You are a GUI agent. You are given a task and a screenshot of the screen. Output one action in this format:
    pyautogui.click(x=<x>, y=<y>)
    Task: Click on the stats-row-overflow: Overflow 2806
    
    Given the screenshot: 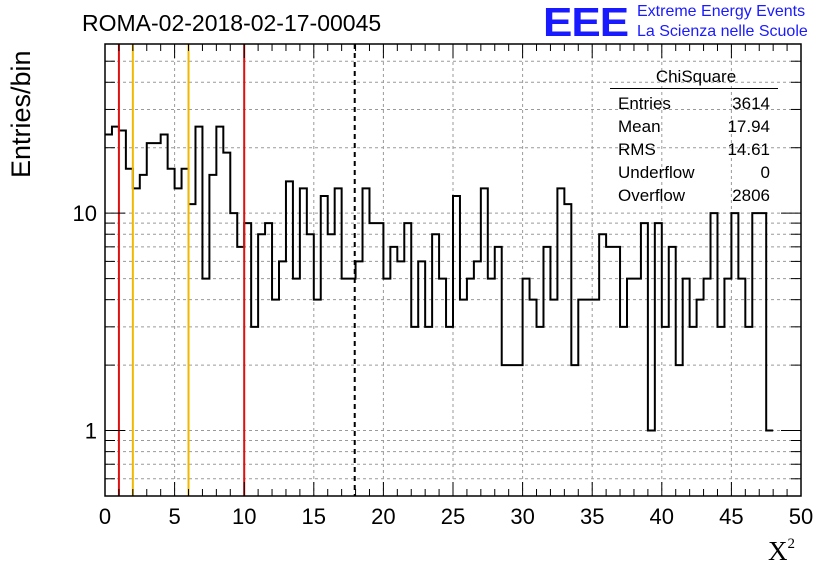 What is the action you would take?
    pyautogui.click(x=694, y=195)
    